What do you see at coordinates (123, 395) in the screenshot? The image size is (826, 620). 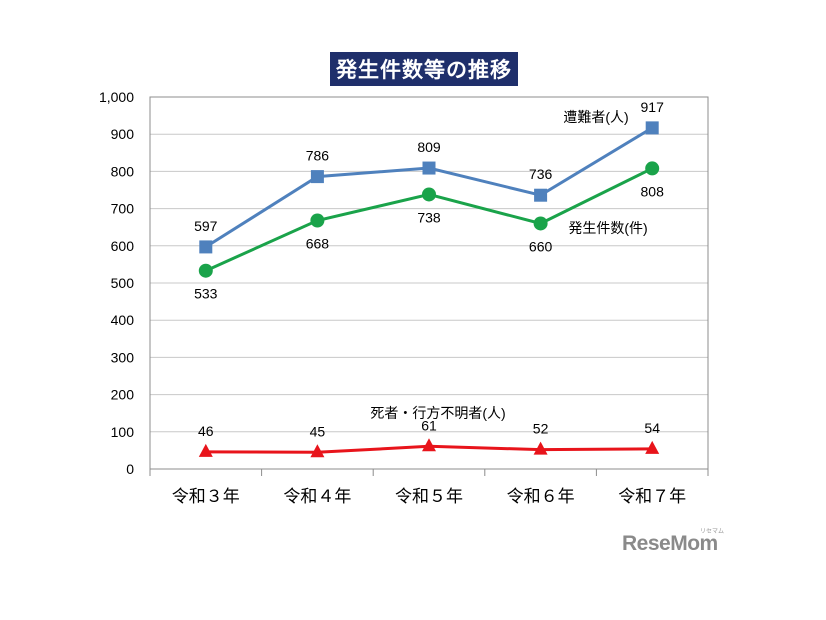 I see `y-tick-label: 200` at bounding box center [123, 395].